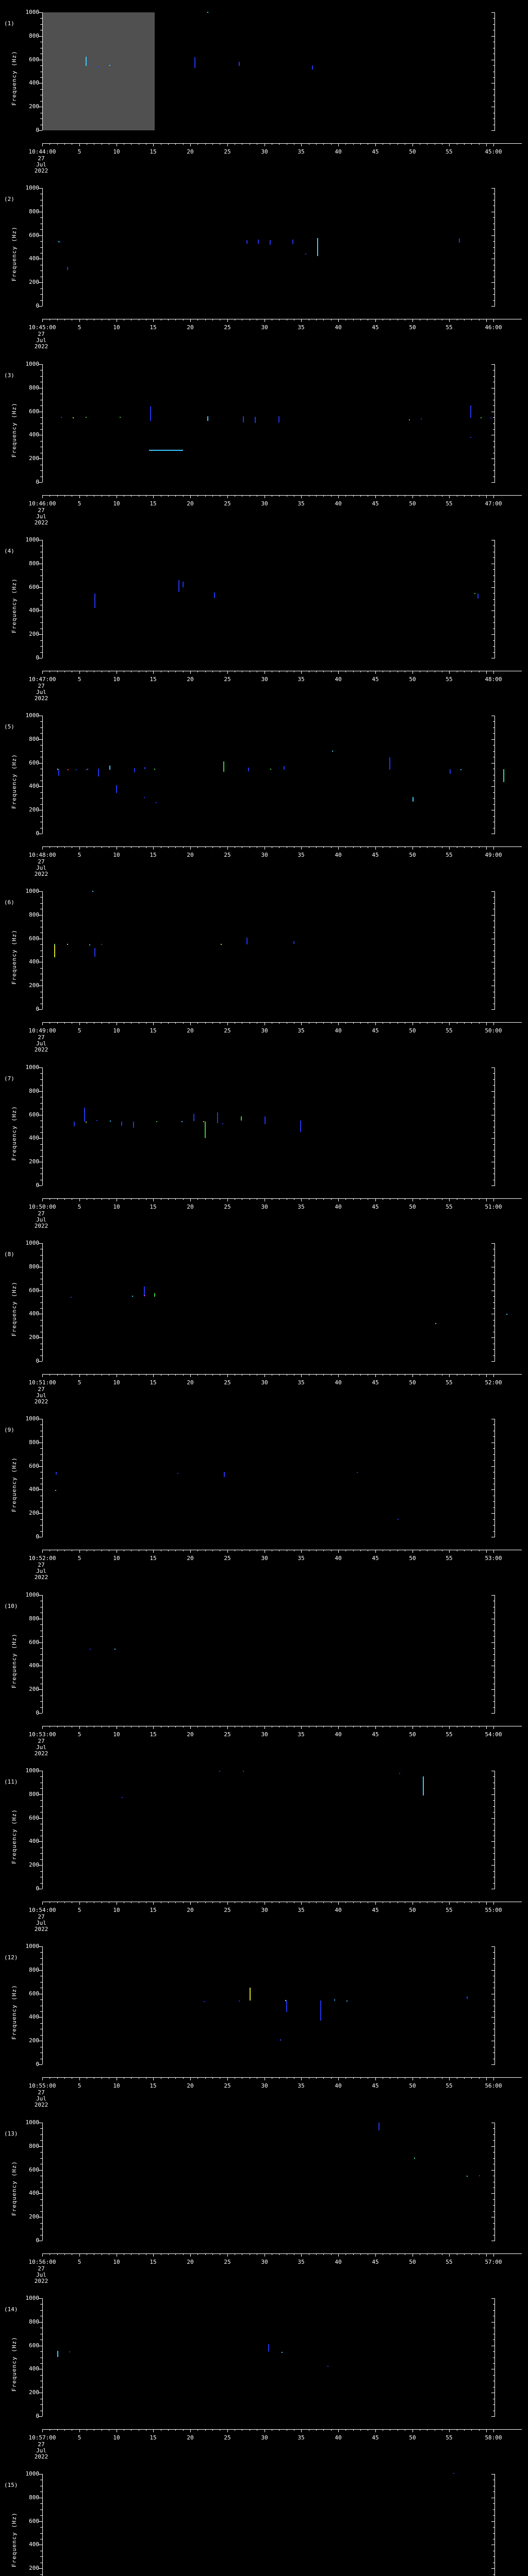  Describe the element at coordinates (41, 1049) in the screenshot. I see `date-line: 2022` at that location.